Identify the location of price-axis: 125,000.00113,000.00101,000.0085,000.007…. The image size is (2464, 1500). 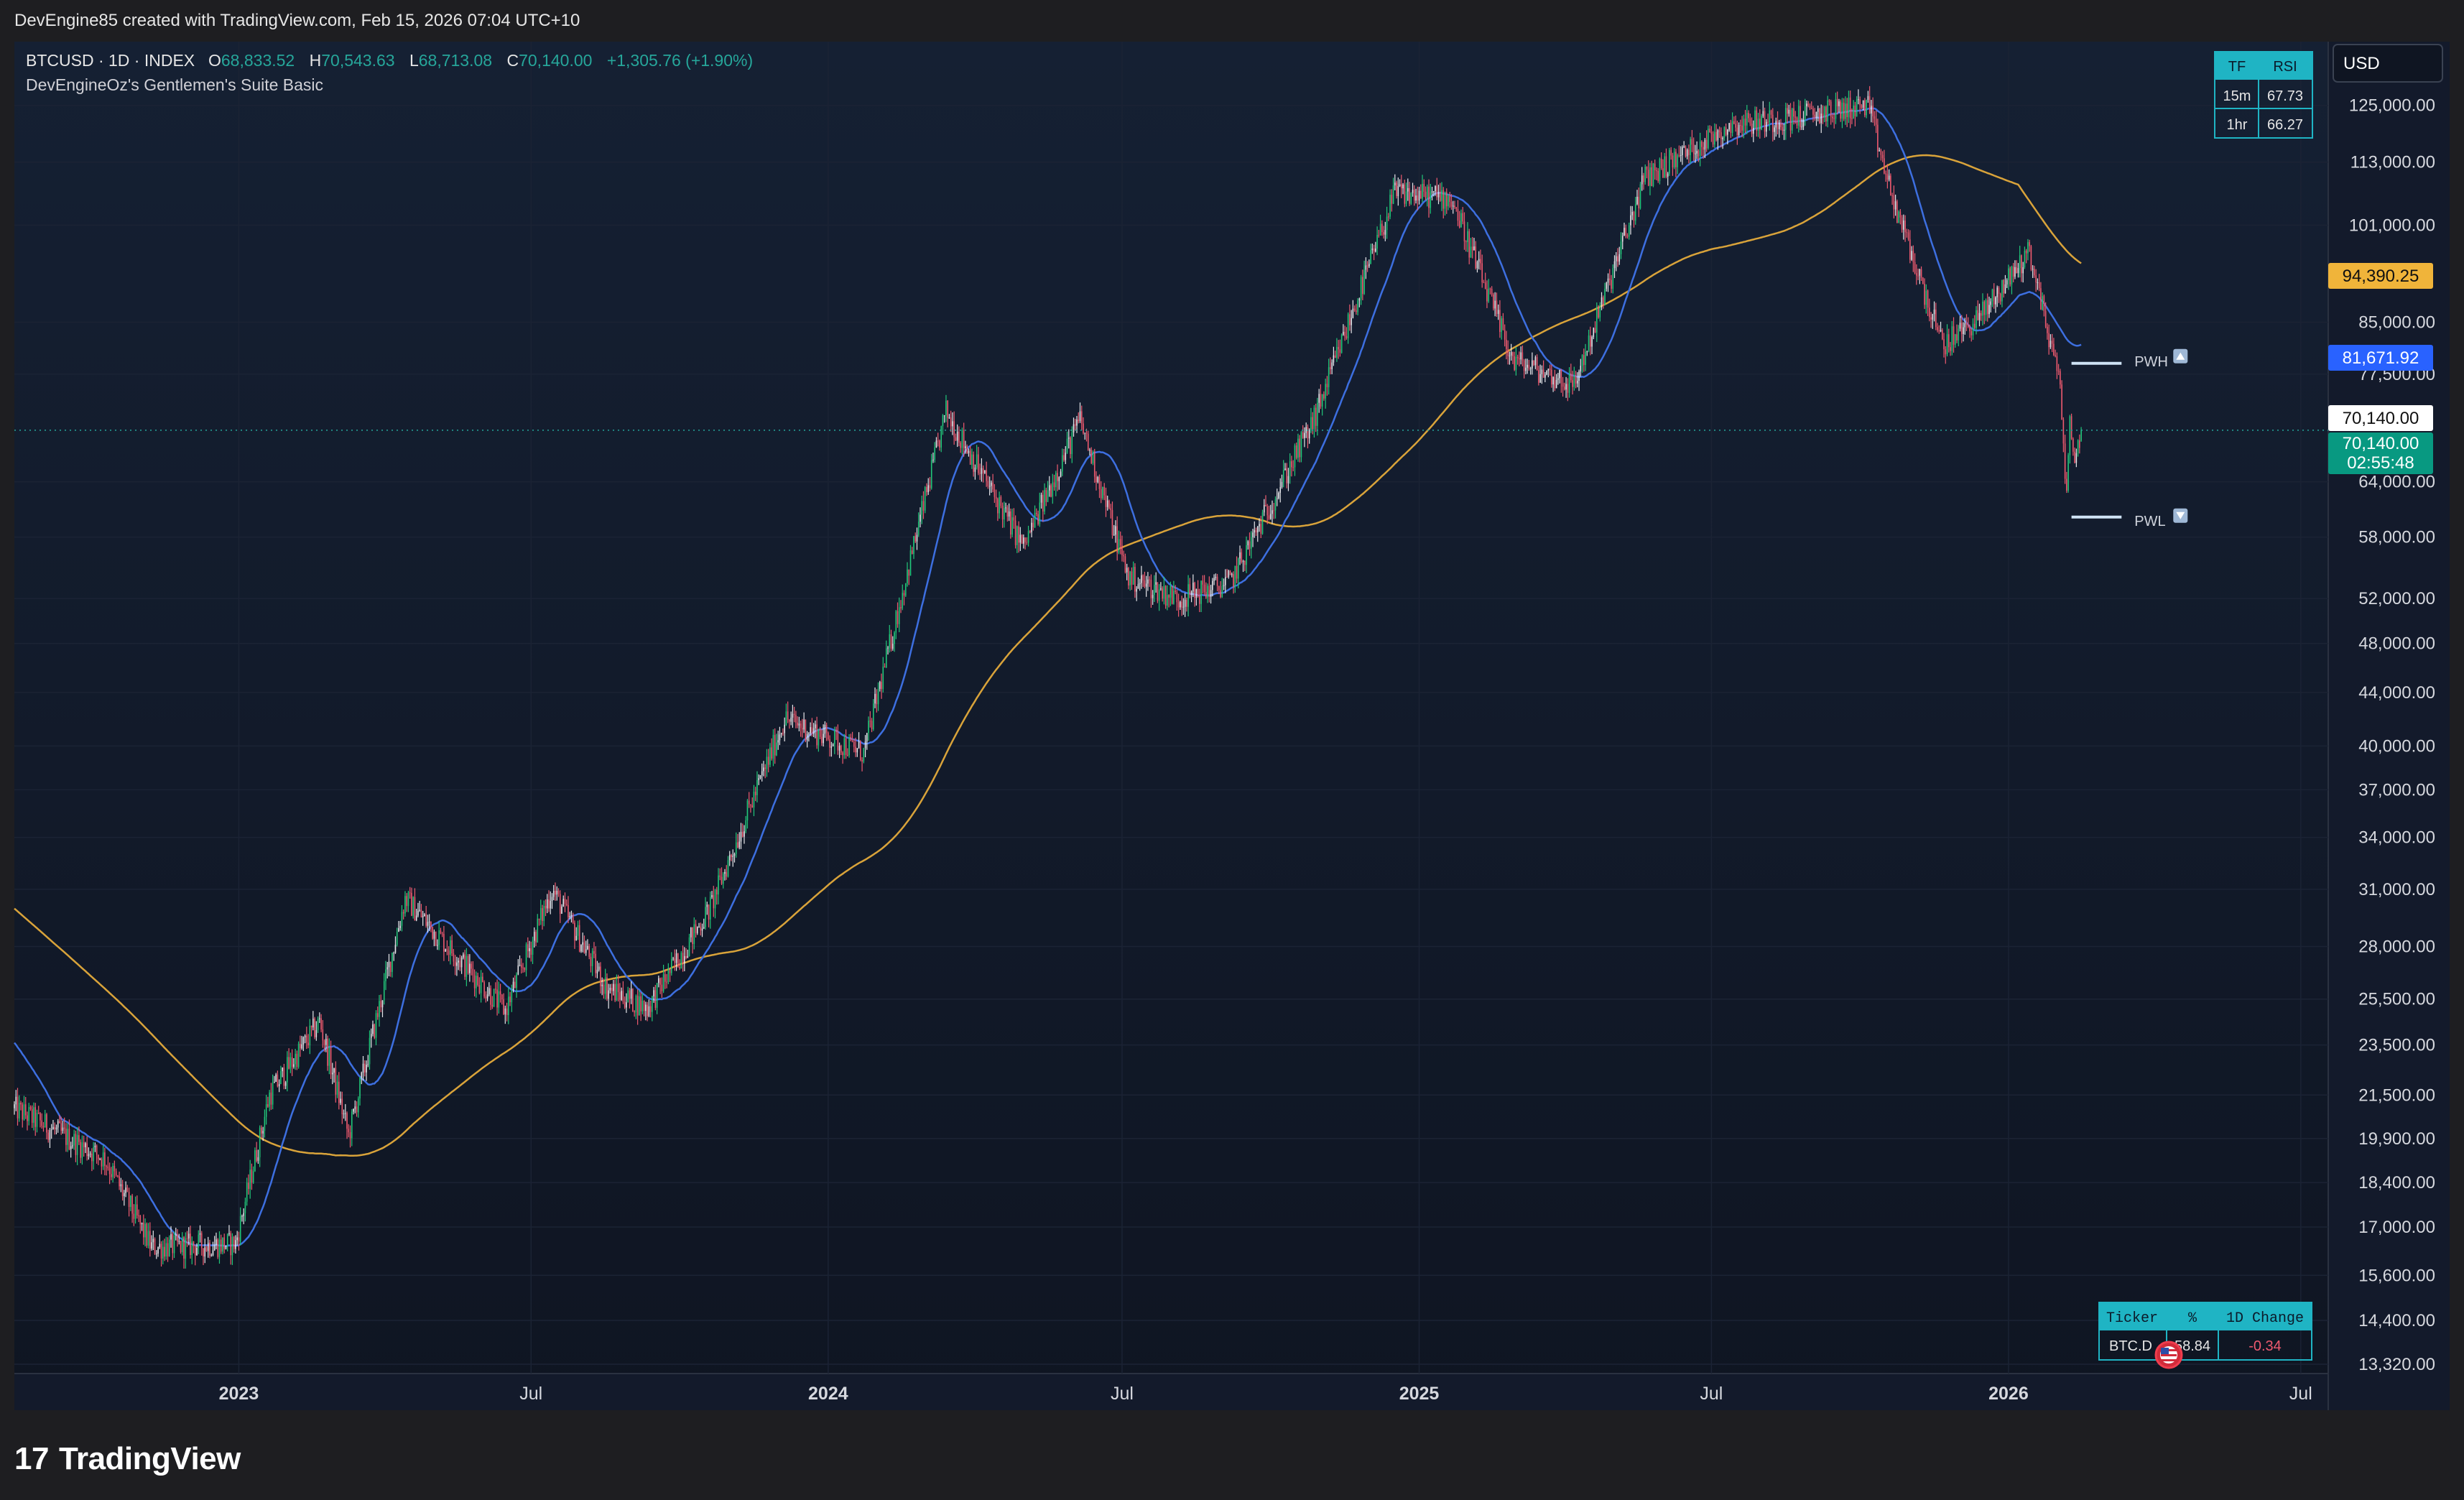
(2392, 735).